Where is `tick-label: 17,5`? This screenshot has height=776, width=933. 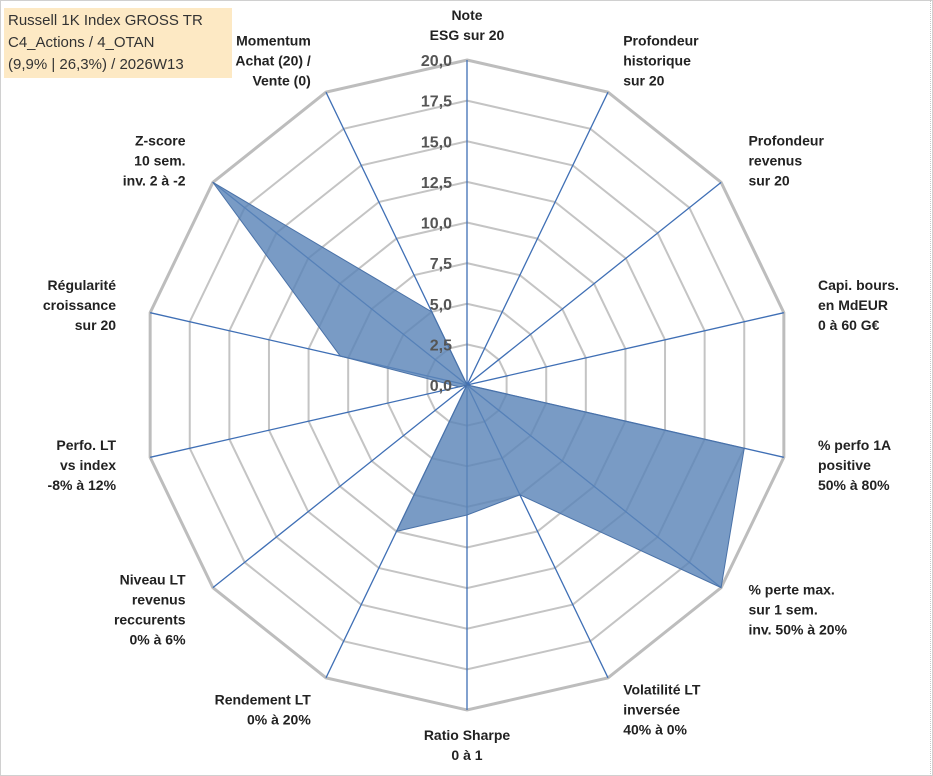
tick-label: 17,5 is located at coordinates (436, 102).